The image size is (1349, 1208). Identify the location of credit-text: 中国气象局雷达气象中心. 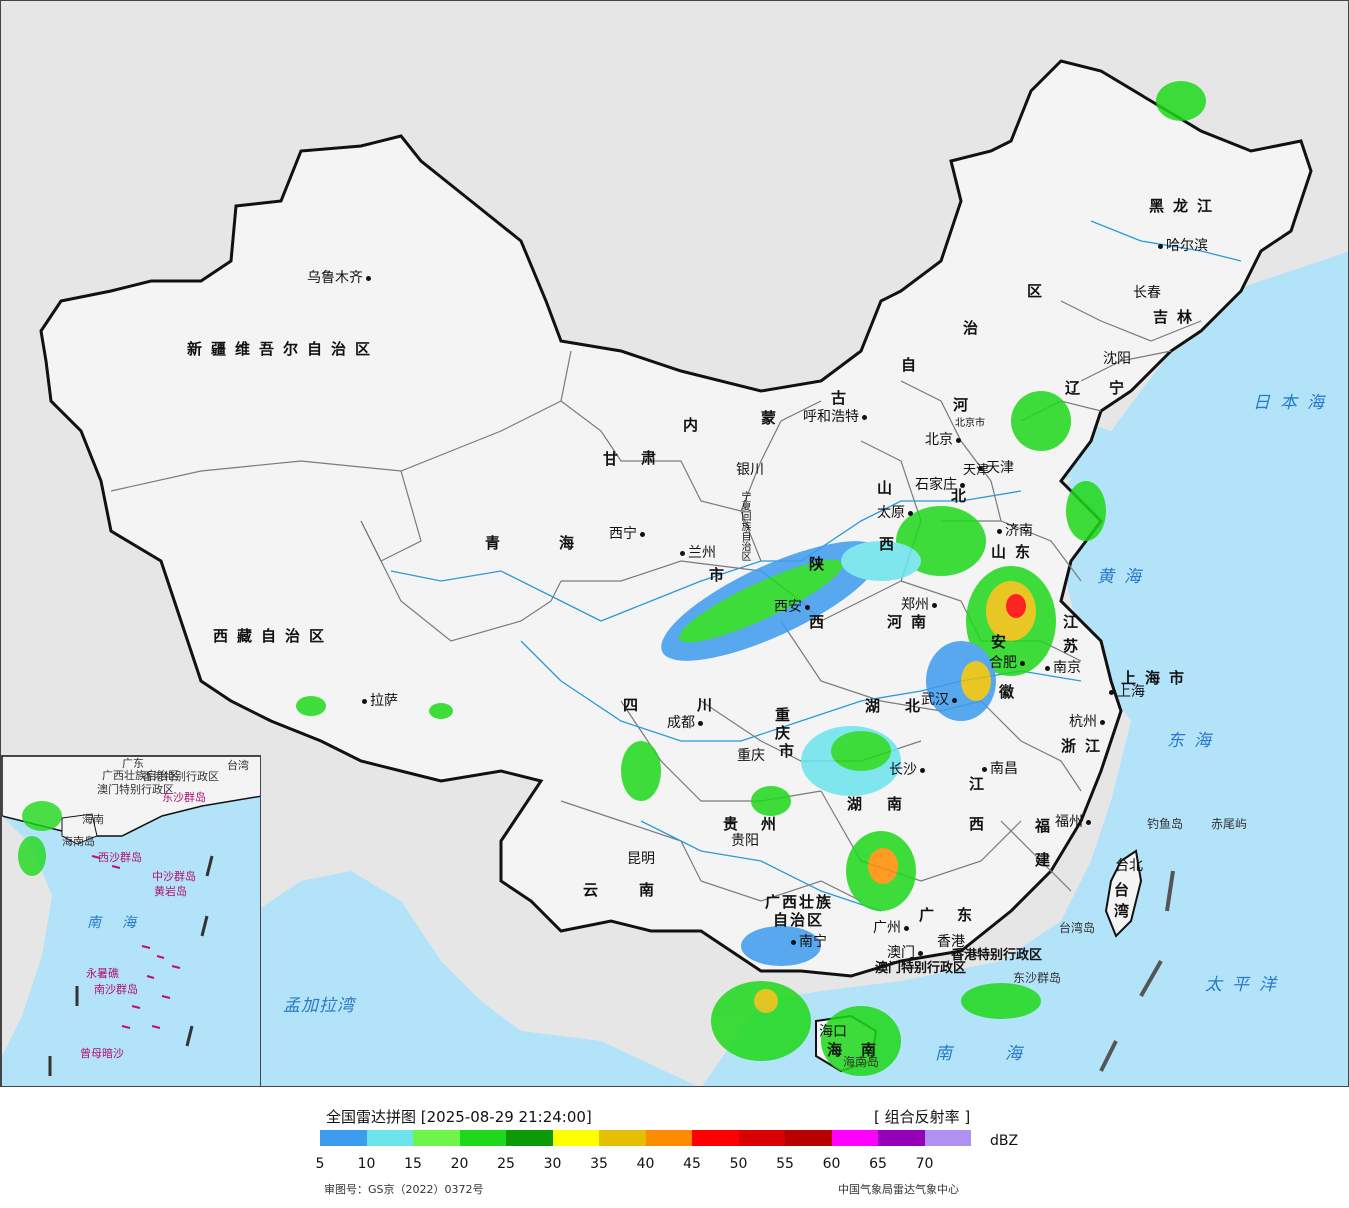
(898, 1189).